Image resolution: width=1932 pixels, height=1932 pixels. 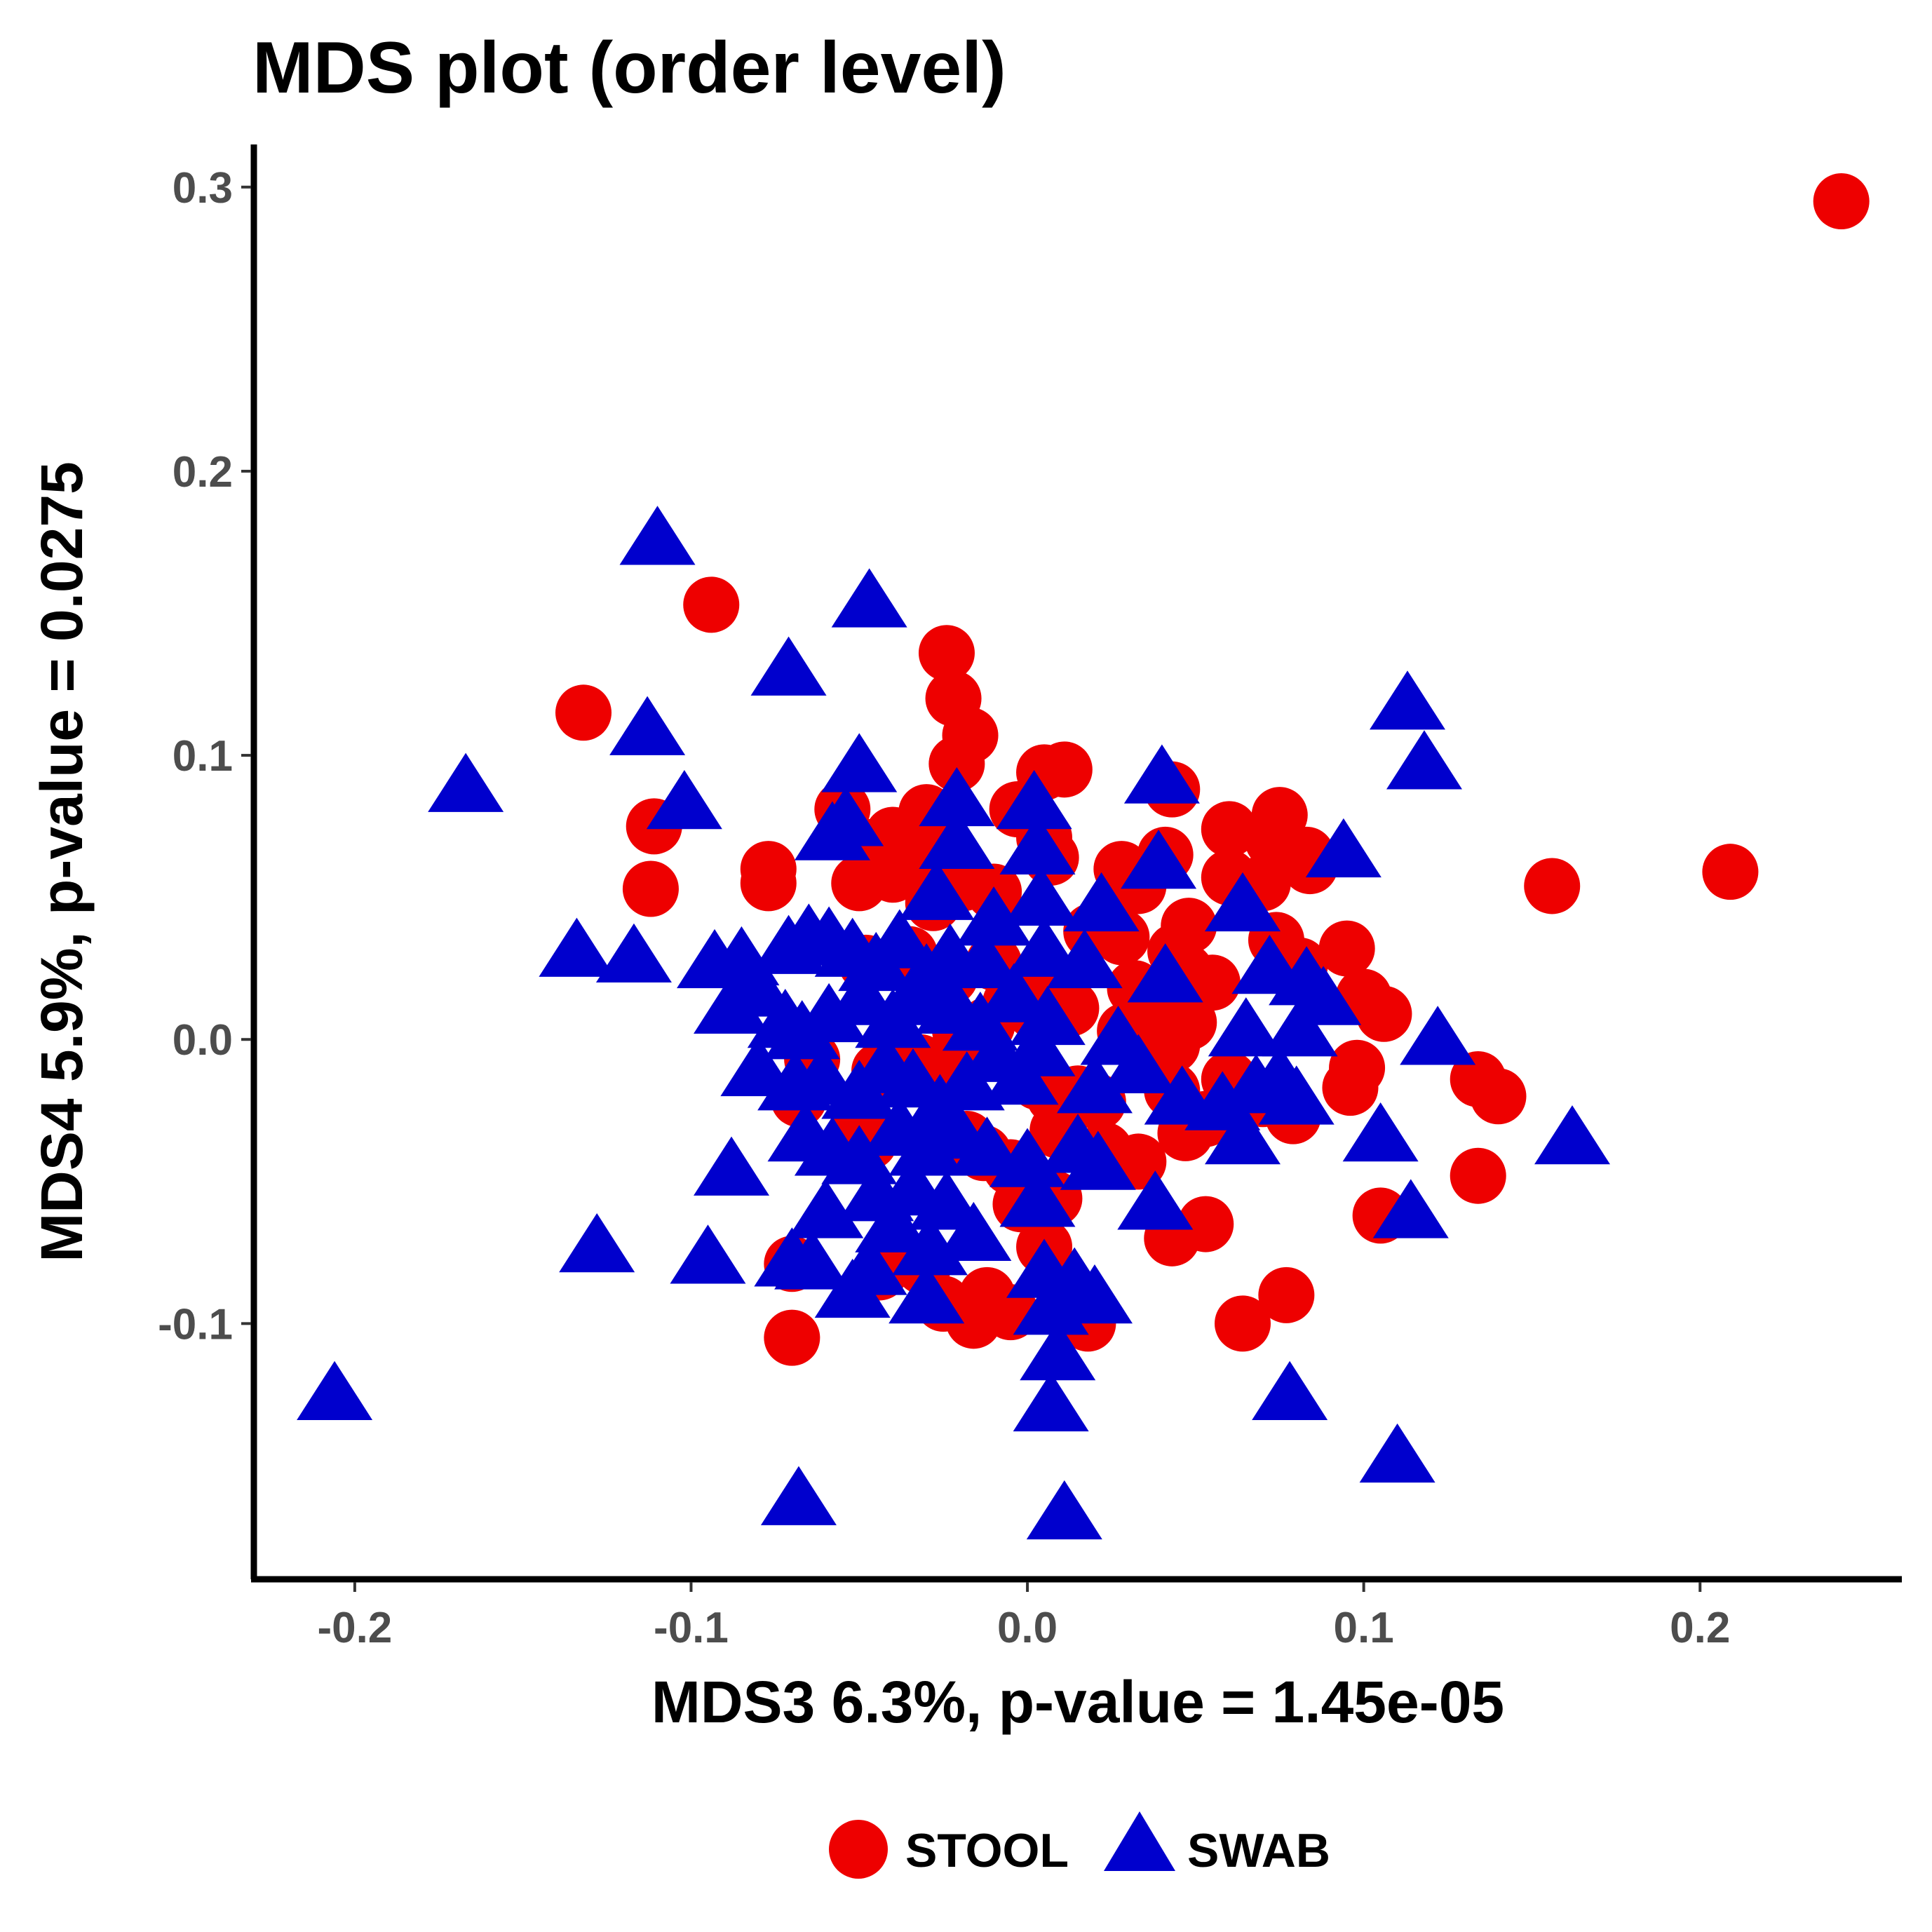 I want to click on x-tick-label: 0.0, so click(x=1027, y=1628).